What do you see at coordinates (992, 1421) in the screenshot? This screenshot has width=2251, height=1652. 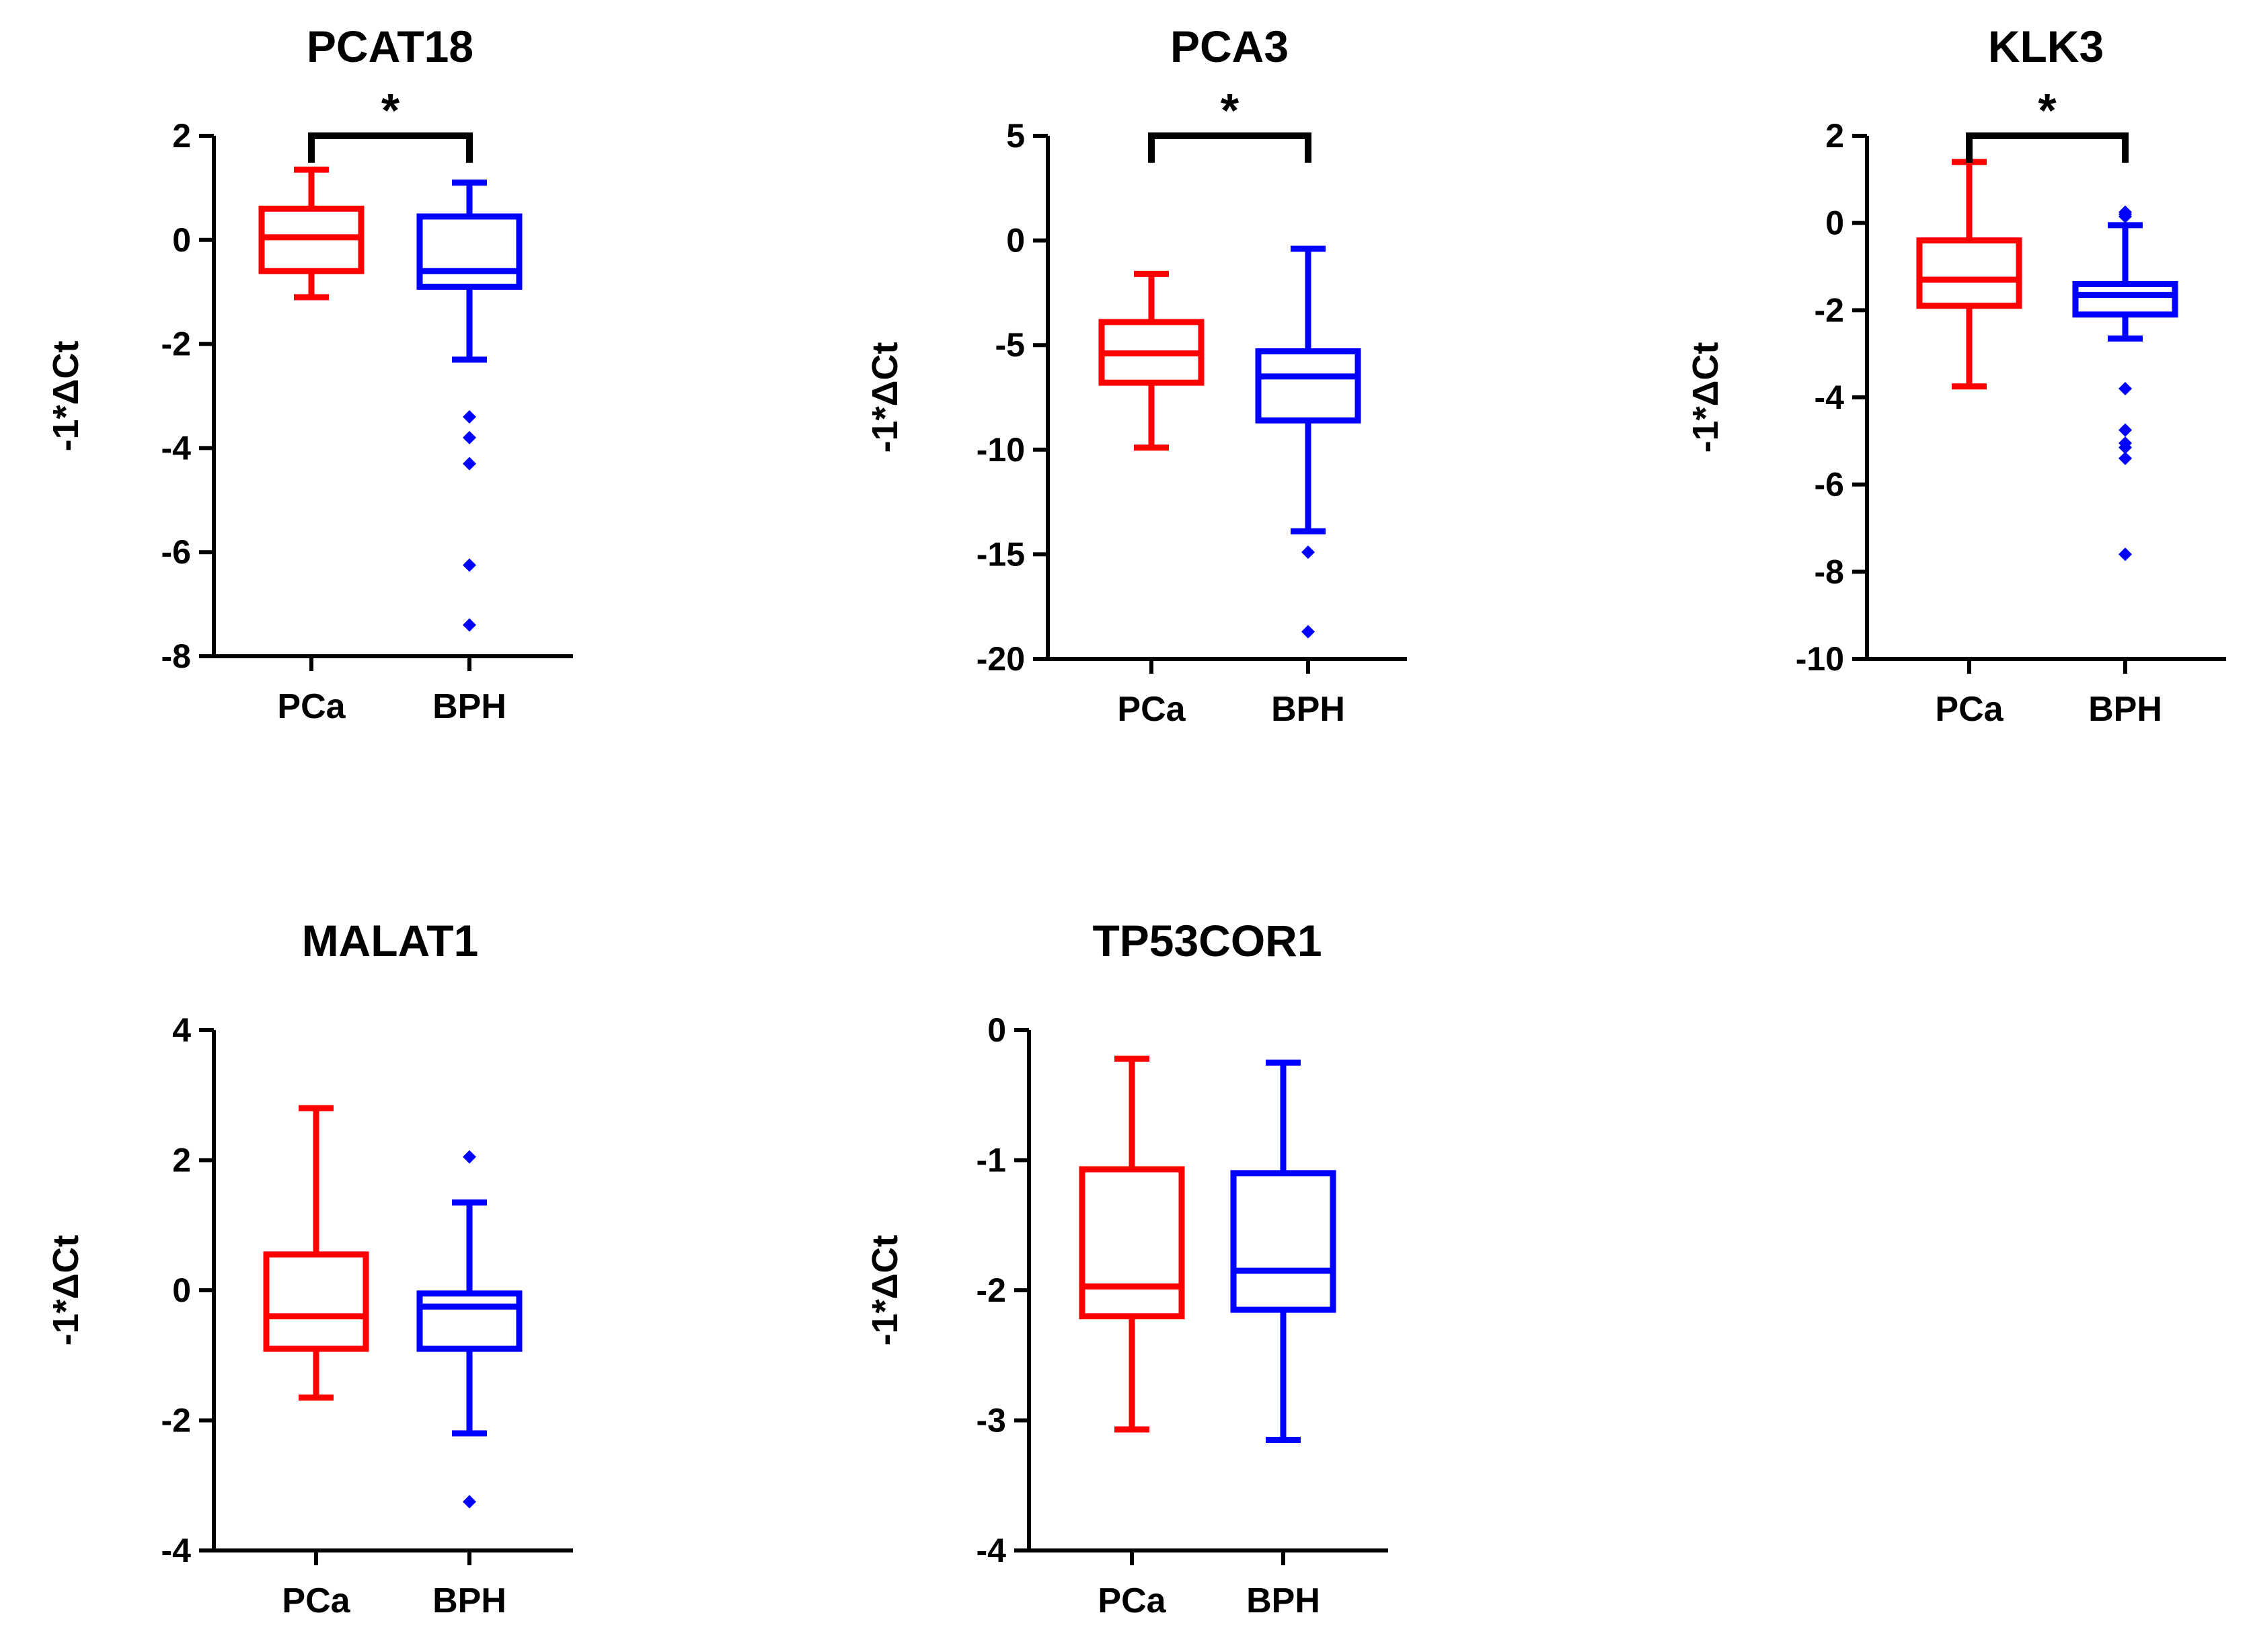 I see `y-tick-label: -3` at bounding box center [992, 1421].